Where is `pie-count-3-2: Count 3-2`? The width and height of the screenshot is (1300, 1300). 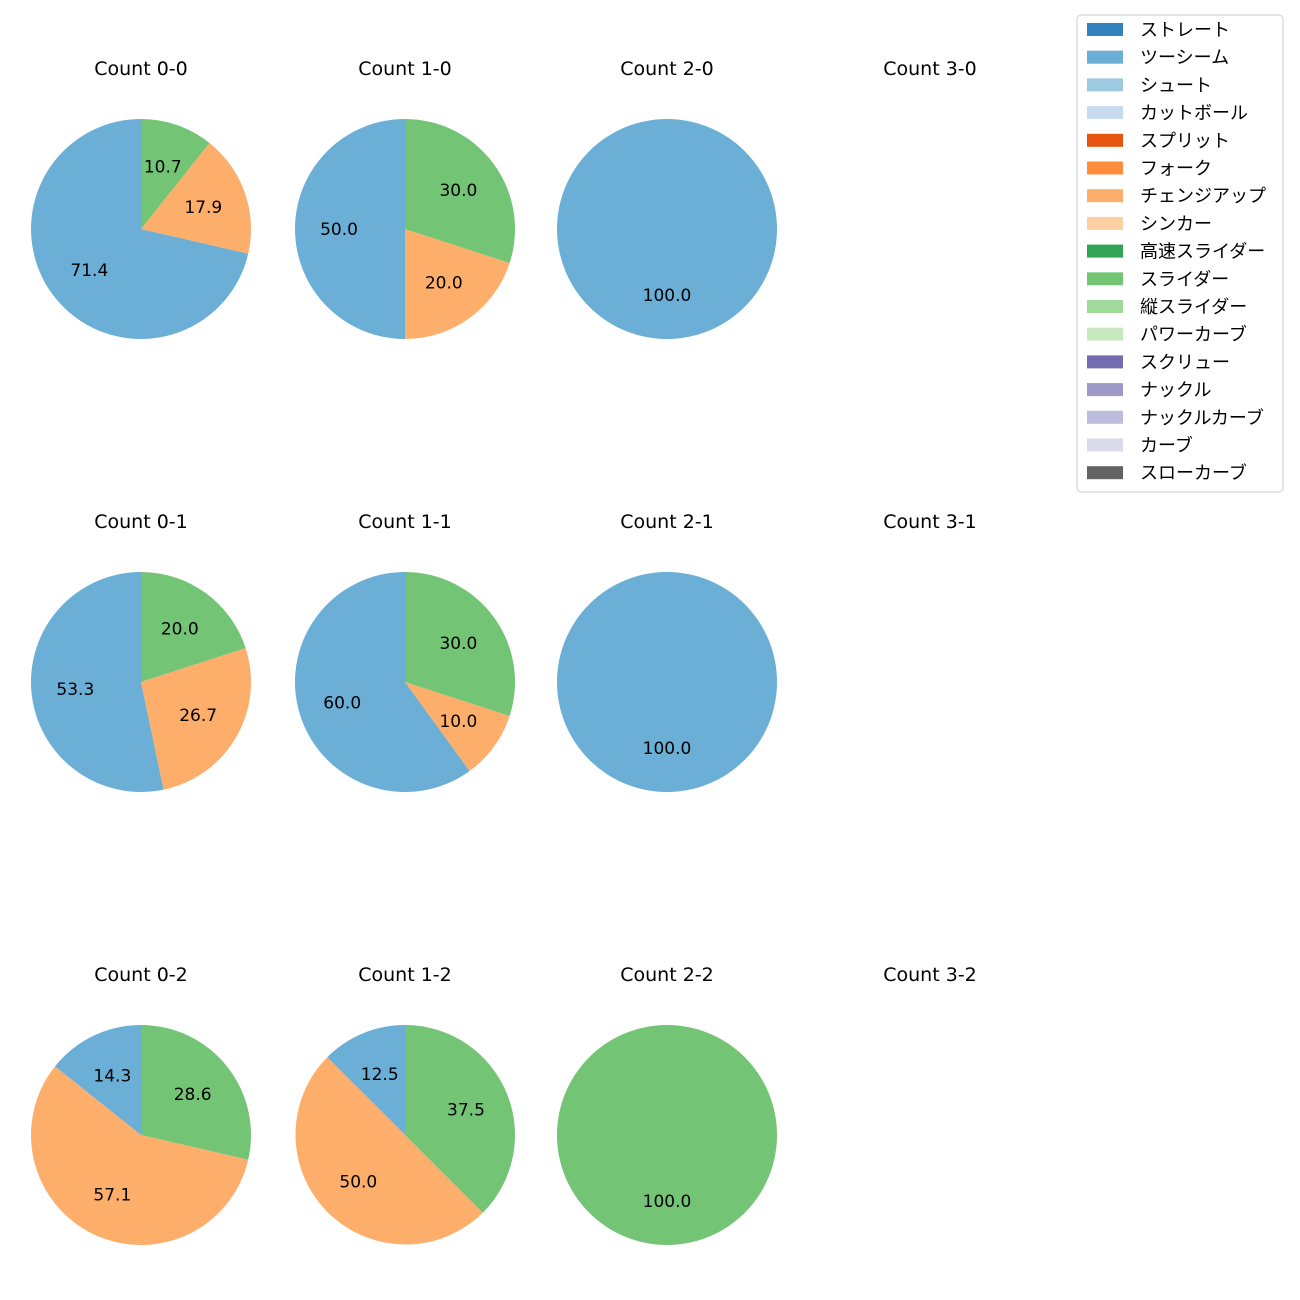
pie-count-3-2: Count 3-2 is located at coordinates (930, 975).